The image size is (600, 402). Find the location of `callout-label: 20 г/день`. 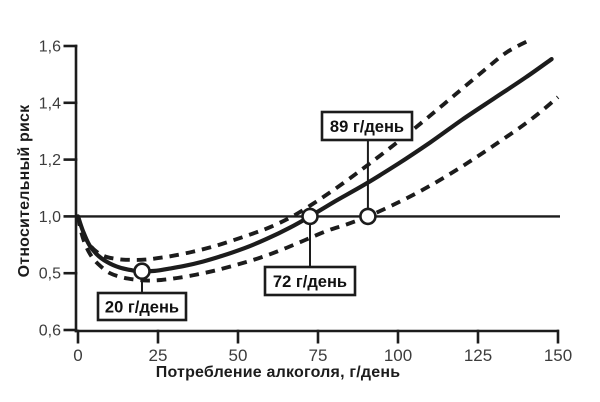

callout-label: 20 г/день is located at coordinates (142, 308).